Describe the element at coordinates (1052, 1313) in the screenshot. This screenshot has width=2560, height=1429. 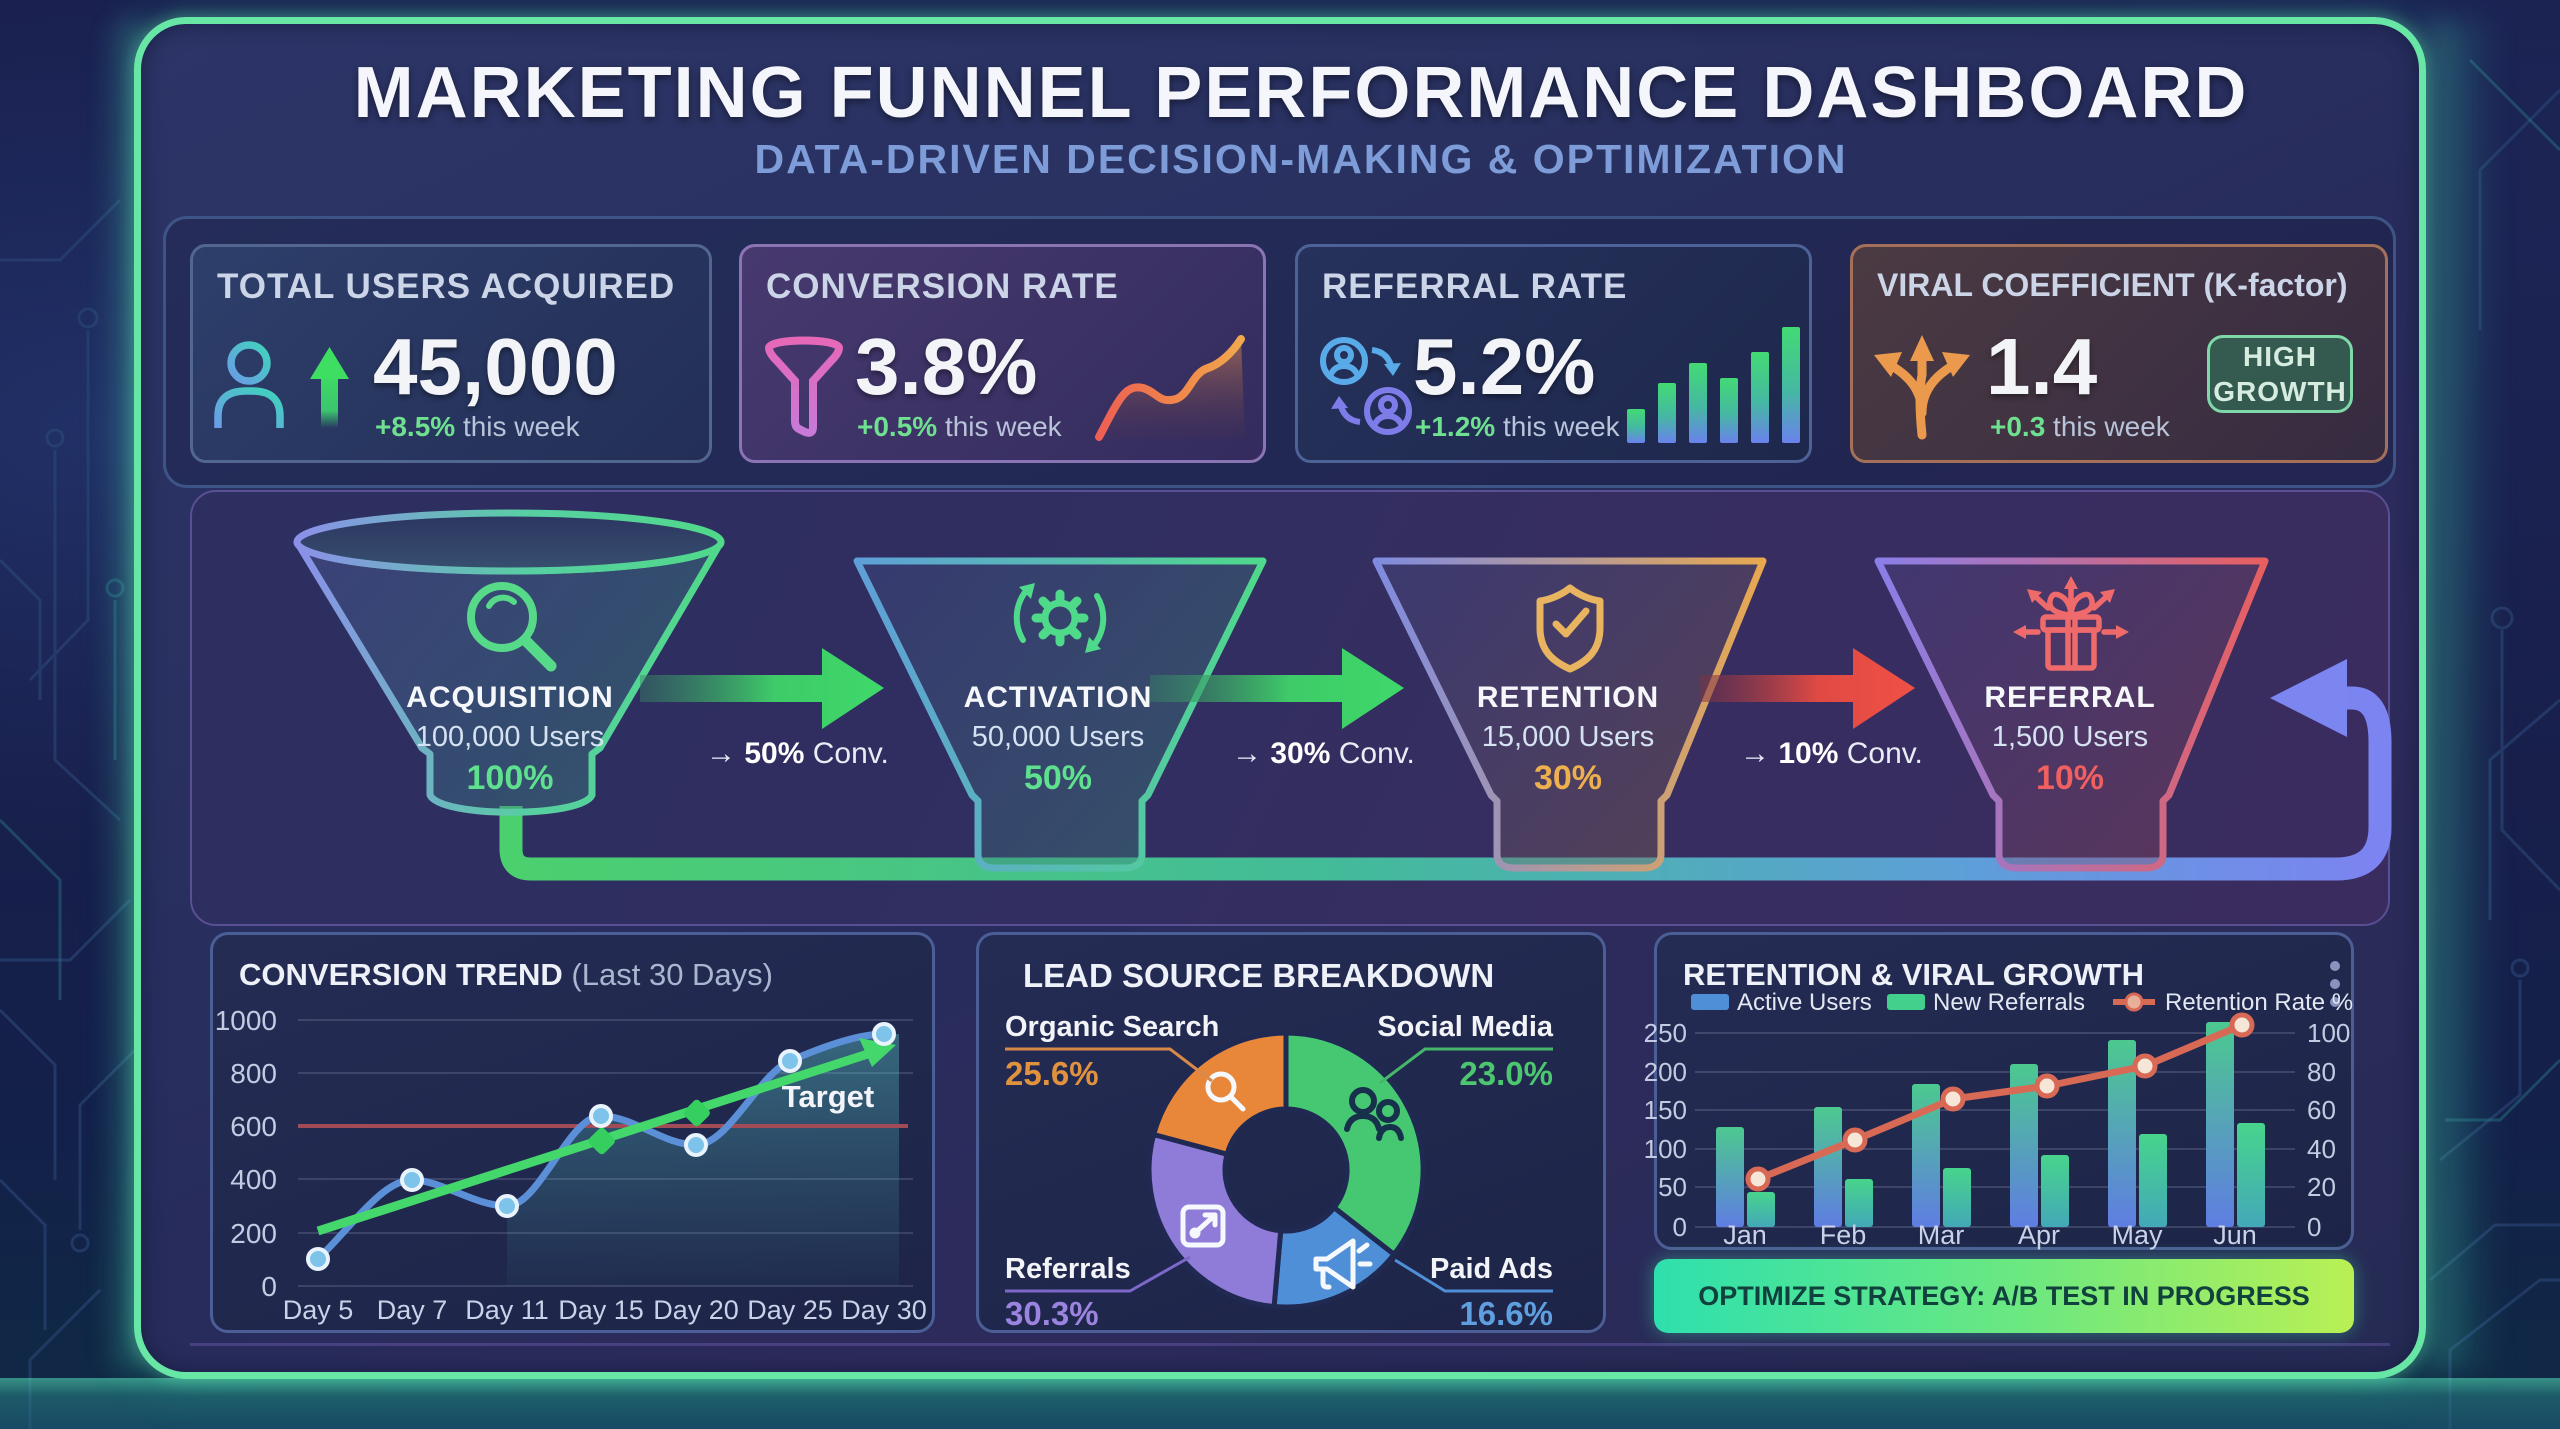
I see `svg-text: 30.3%` at that location.